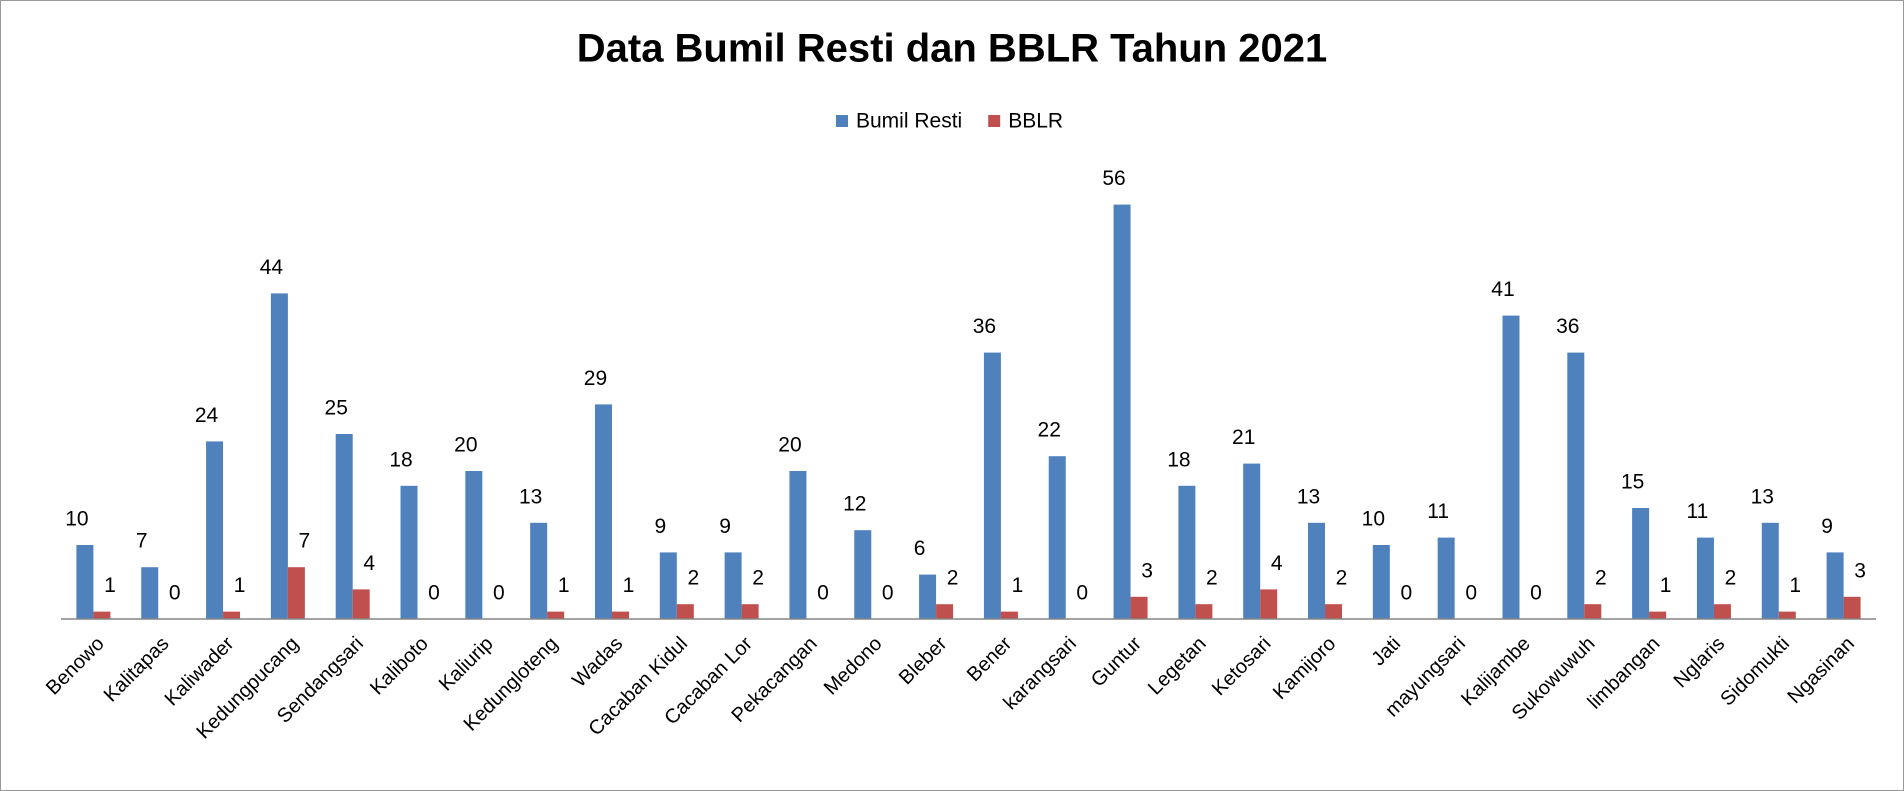  What do you see at coordinates (336, 408) in the screenshot?
I see `data-label: 25` at bounding box center [336, 408].